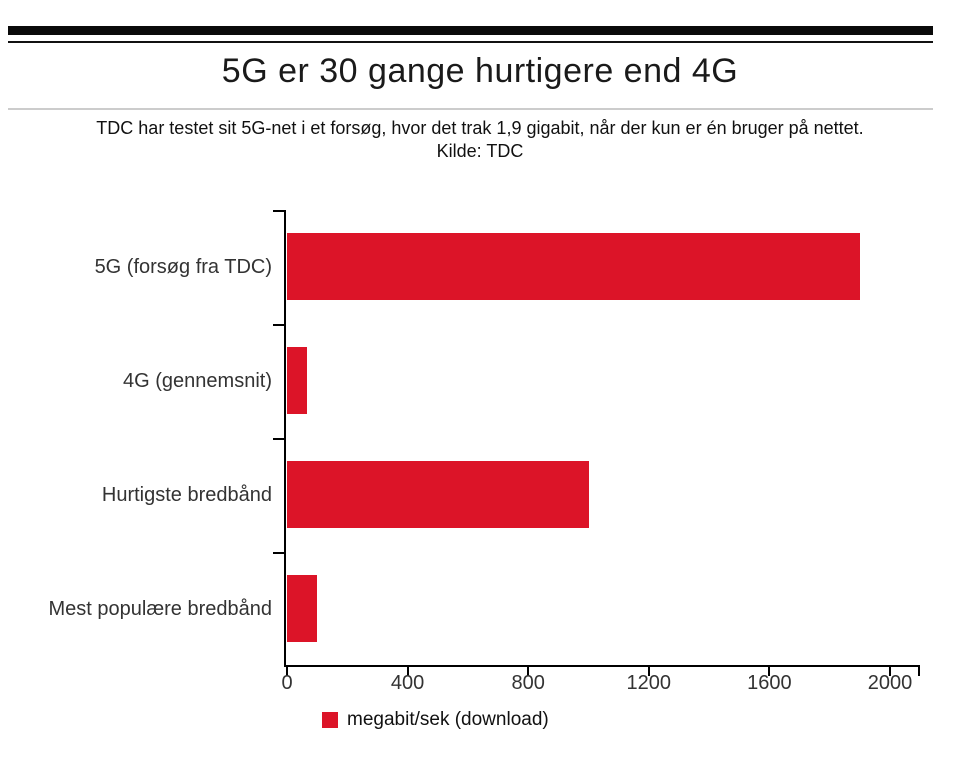  What do you see at coordinates (287, 683) in the screenshot?
I see `x-axis-tick-label: 0` at bounding box center [287, 683].